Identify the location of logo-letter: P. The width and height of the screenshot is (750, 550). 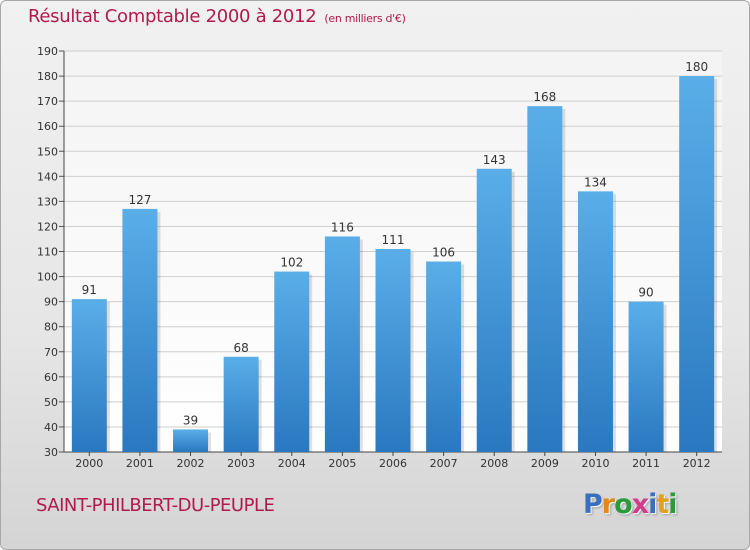
(593, 504).